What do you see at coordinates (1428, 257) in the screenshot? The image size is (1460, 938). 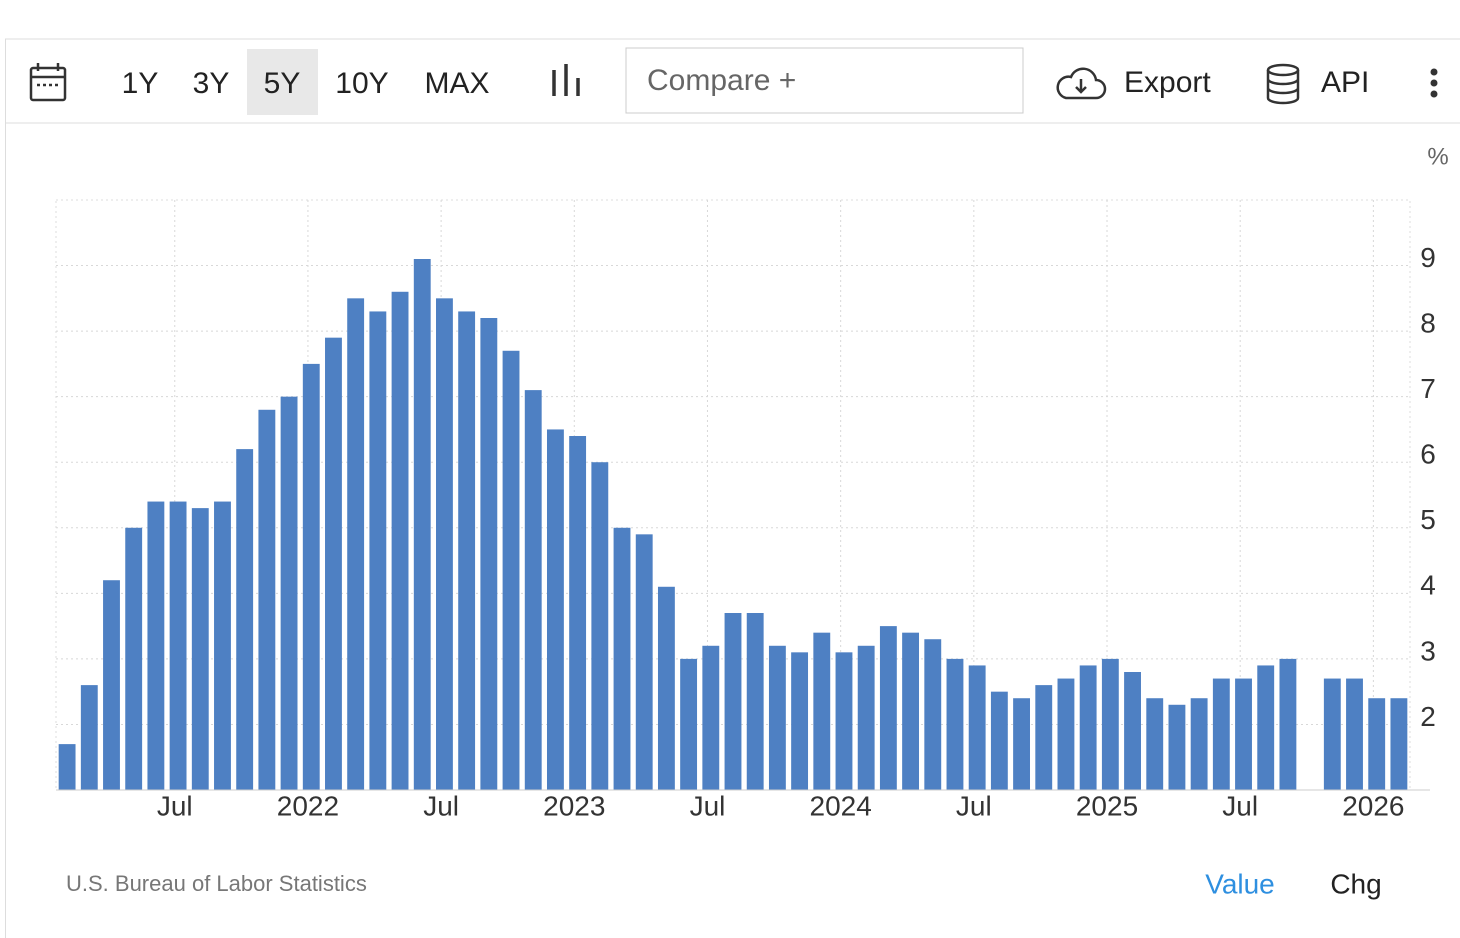 I see `y-tick-label: 9` at bounding box center [1428, 257].